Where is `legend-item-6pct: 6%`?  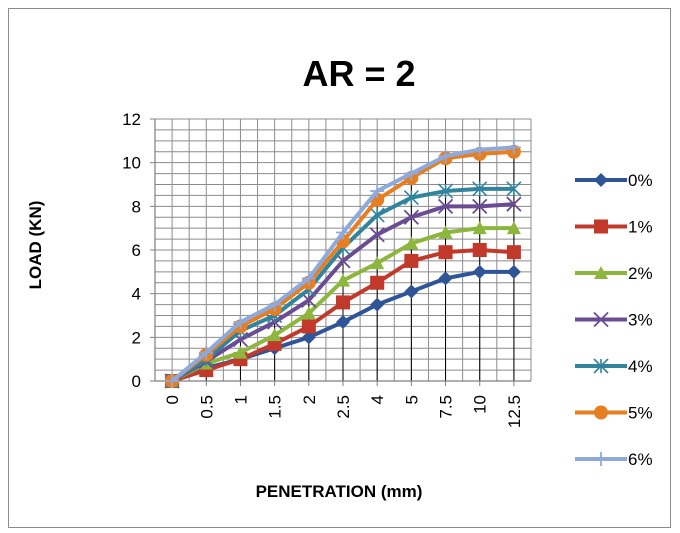
legend-item-6pct: 6% is located at coordinates (614, 459).